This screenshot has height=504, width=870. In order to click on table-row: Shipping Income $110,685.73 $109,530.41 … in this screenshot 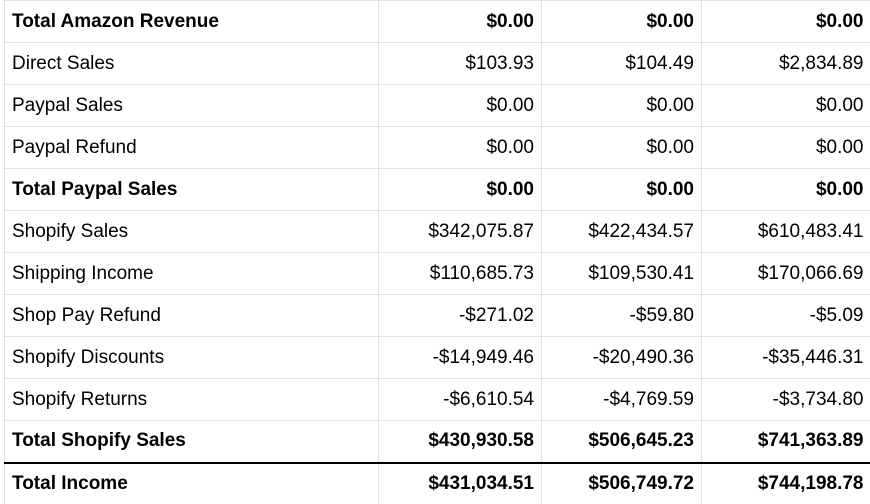, I will do `click(437, 273)`.